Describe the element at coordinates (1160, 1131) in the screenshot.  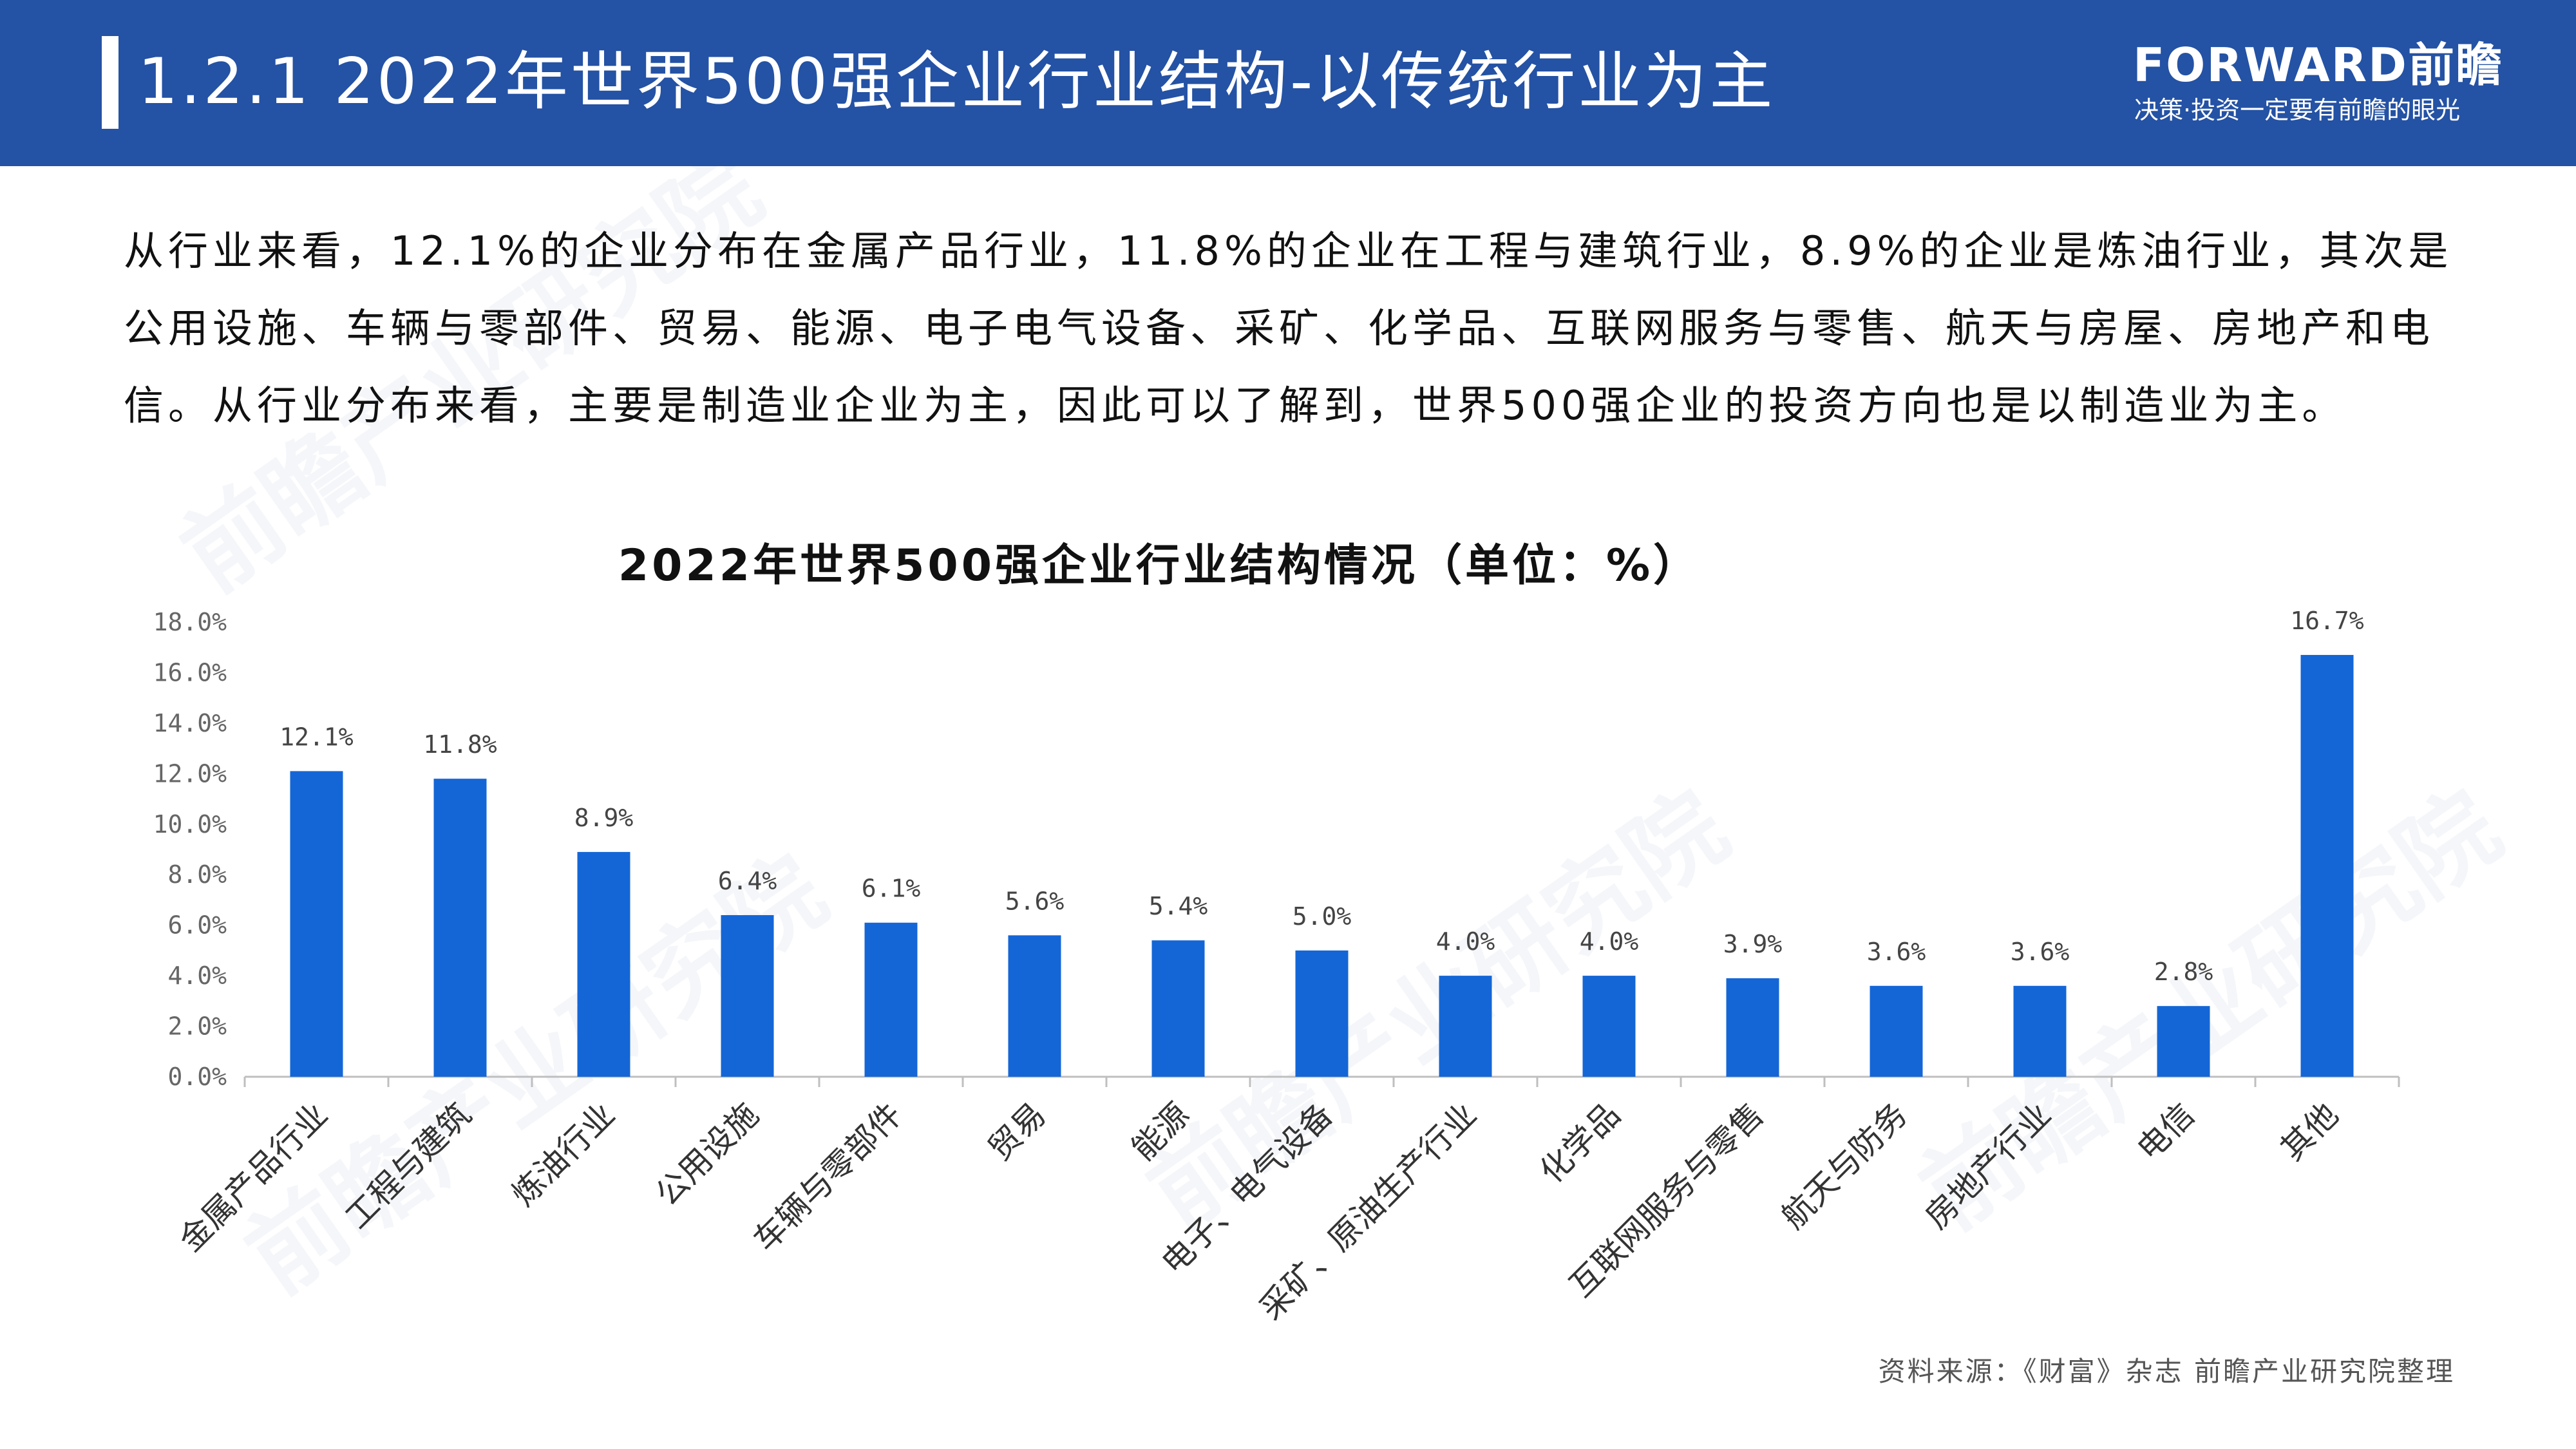
I see `category-label: 能源` at that location.